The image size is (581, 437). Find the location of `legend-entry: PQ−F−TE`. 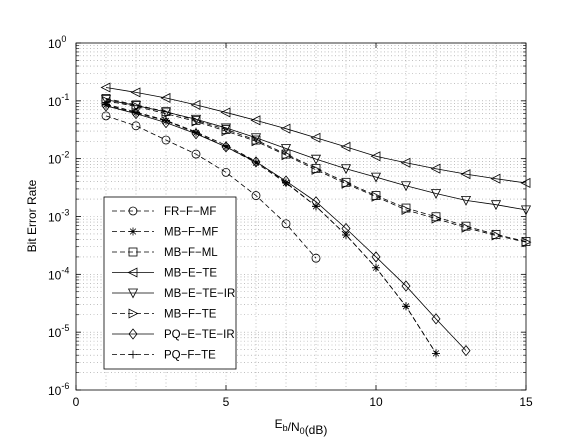

legend-entry: PQ−F−TE is located at coordinates (164, 356).